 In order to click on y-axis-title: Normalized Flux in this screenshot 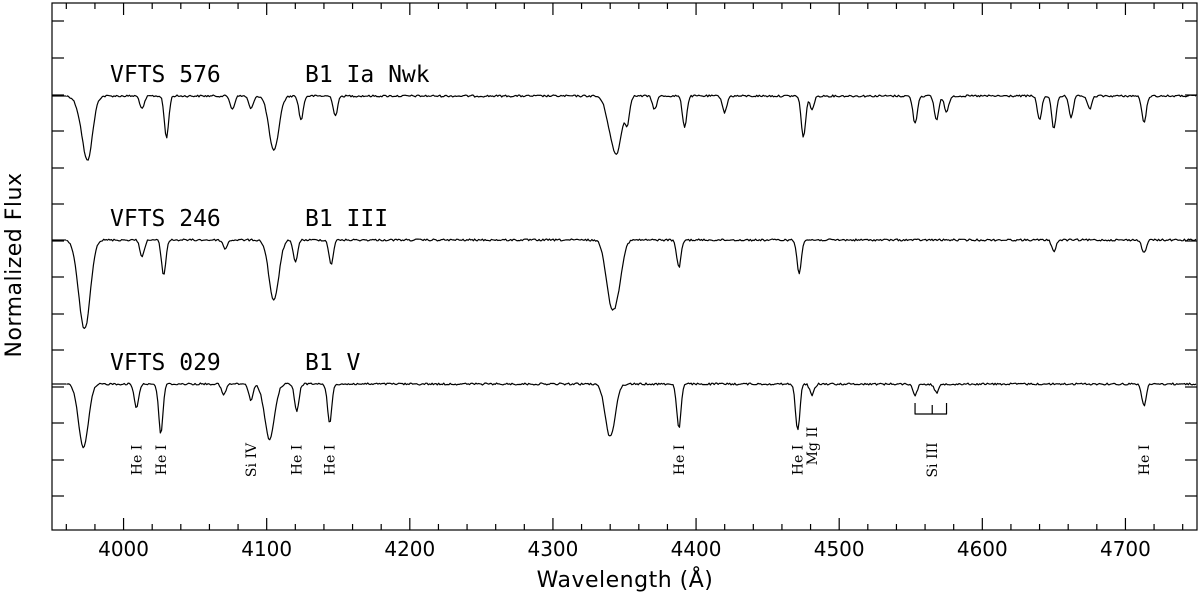, I will do `click(14, 265)`.